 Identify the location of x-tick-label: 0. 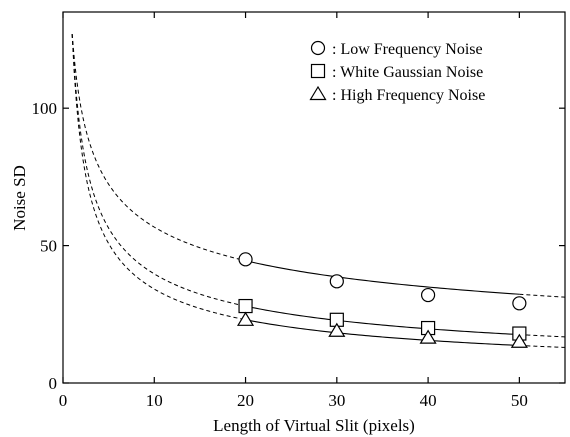
(63, 400).